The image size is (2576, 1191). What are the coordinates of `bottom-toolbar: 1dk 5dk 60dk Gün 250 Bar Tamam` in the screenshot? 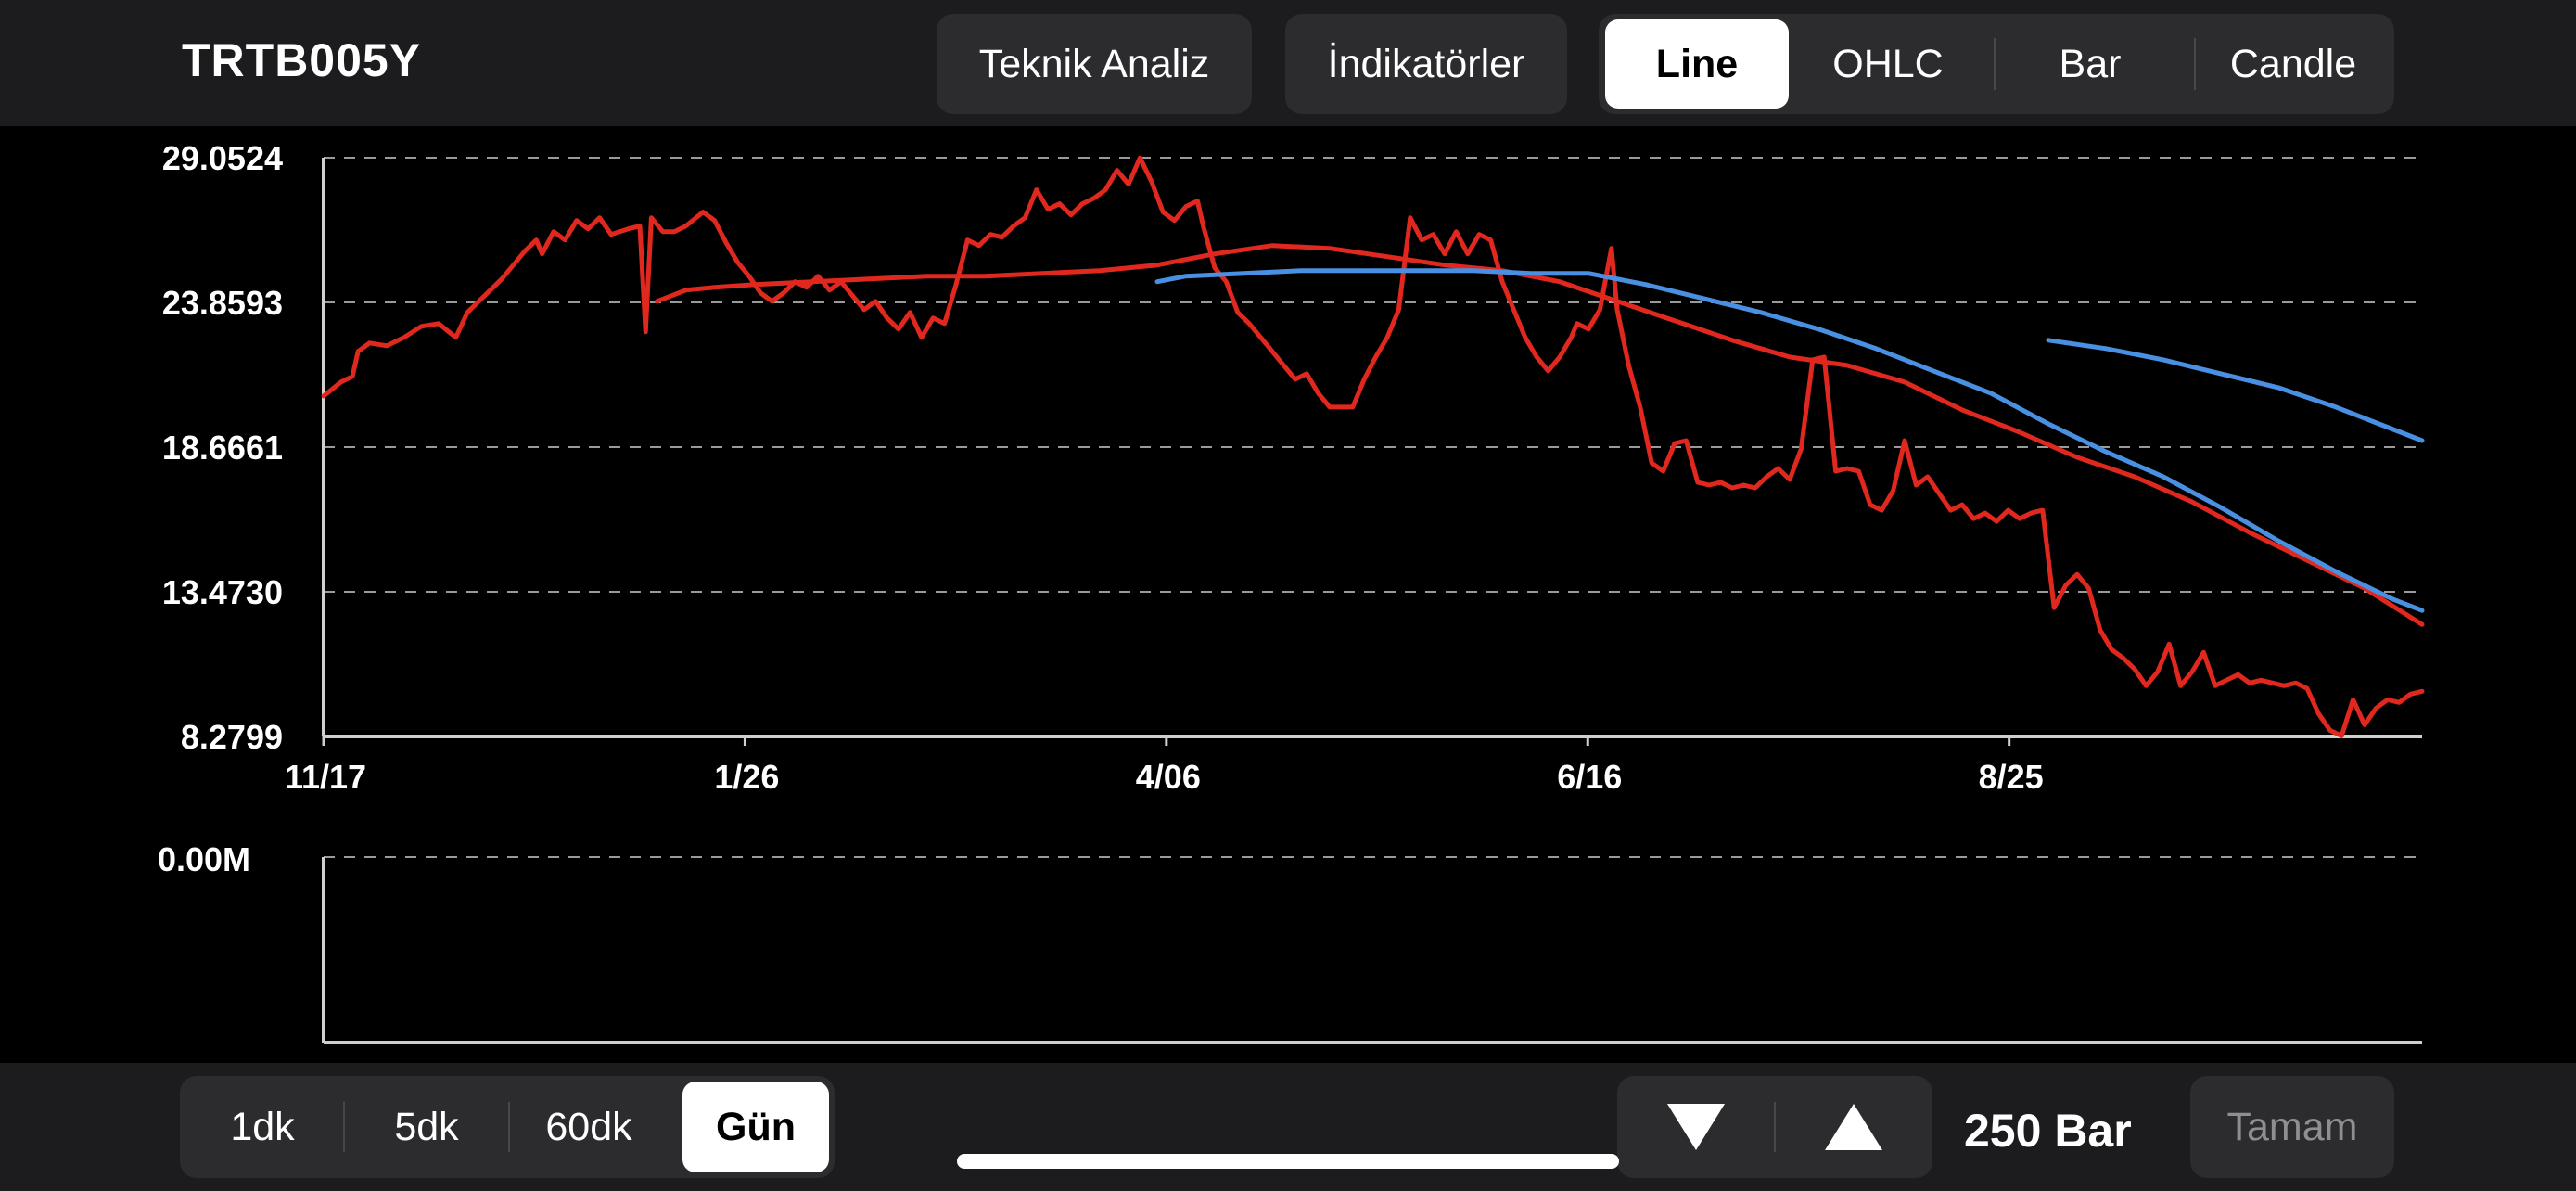 It's located at (1288, 1127).